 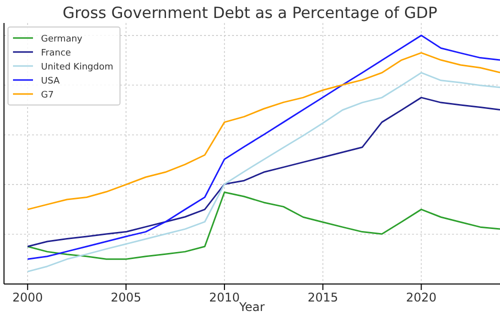 I want to click on legend-label: USA, so click(x=50, y=81).